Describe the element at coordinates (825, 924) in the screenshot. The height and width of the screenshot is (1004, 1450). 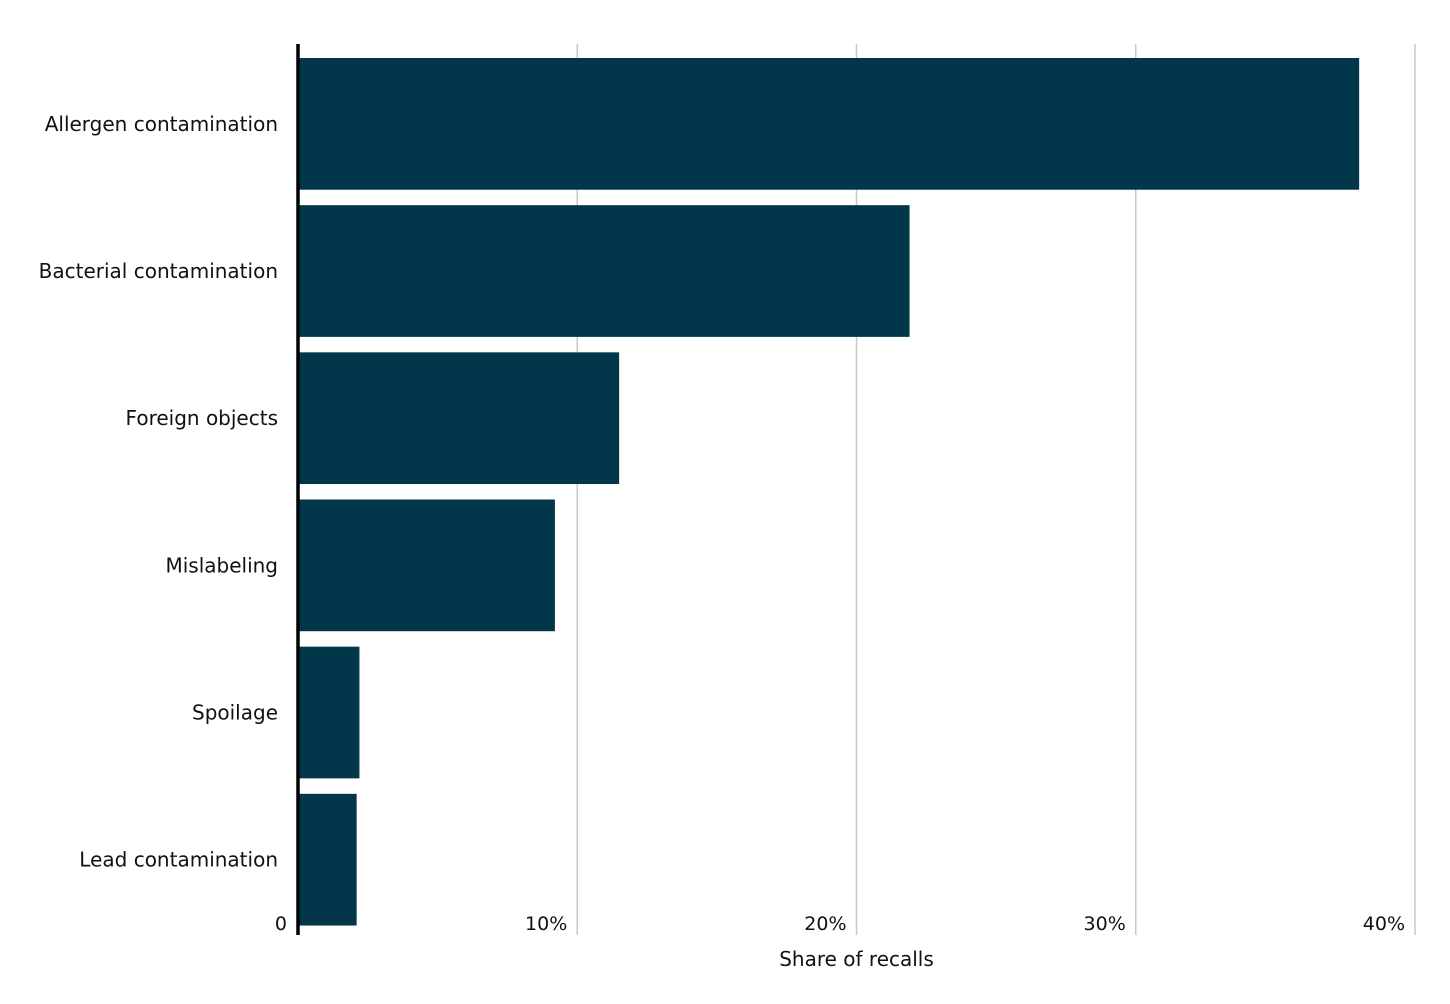
I see `x-tick-label-2: 20%` at that location.